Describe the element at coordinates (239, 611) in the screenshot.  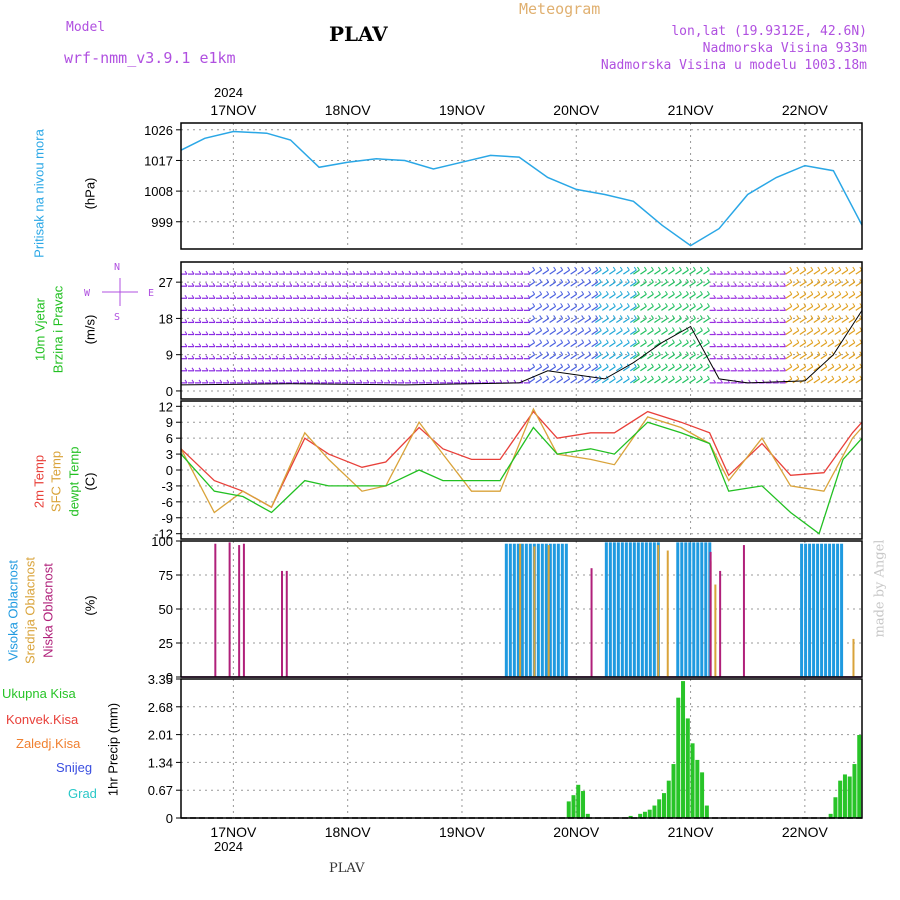
I see `low-cloud-bar` at that location.